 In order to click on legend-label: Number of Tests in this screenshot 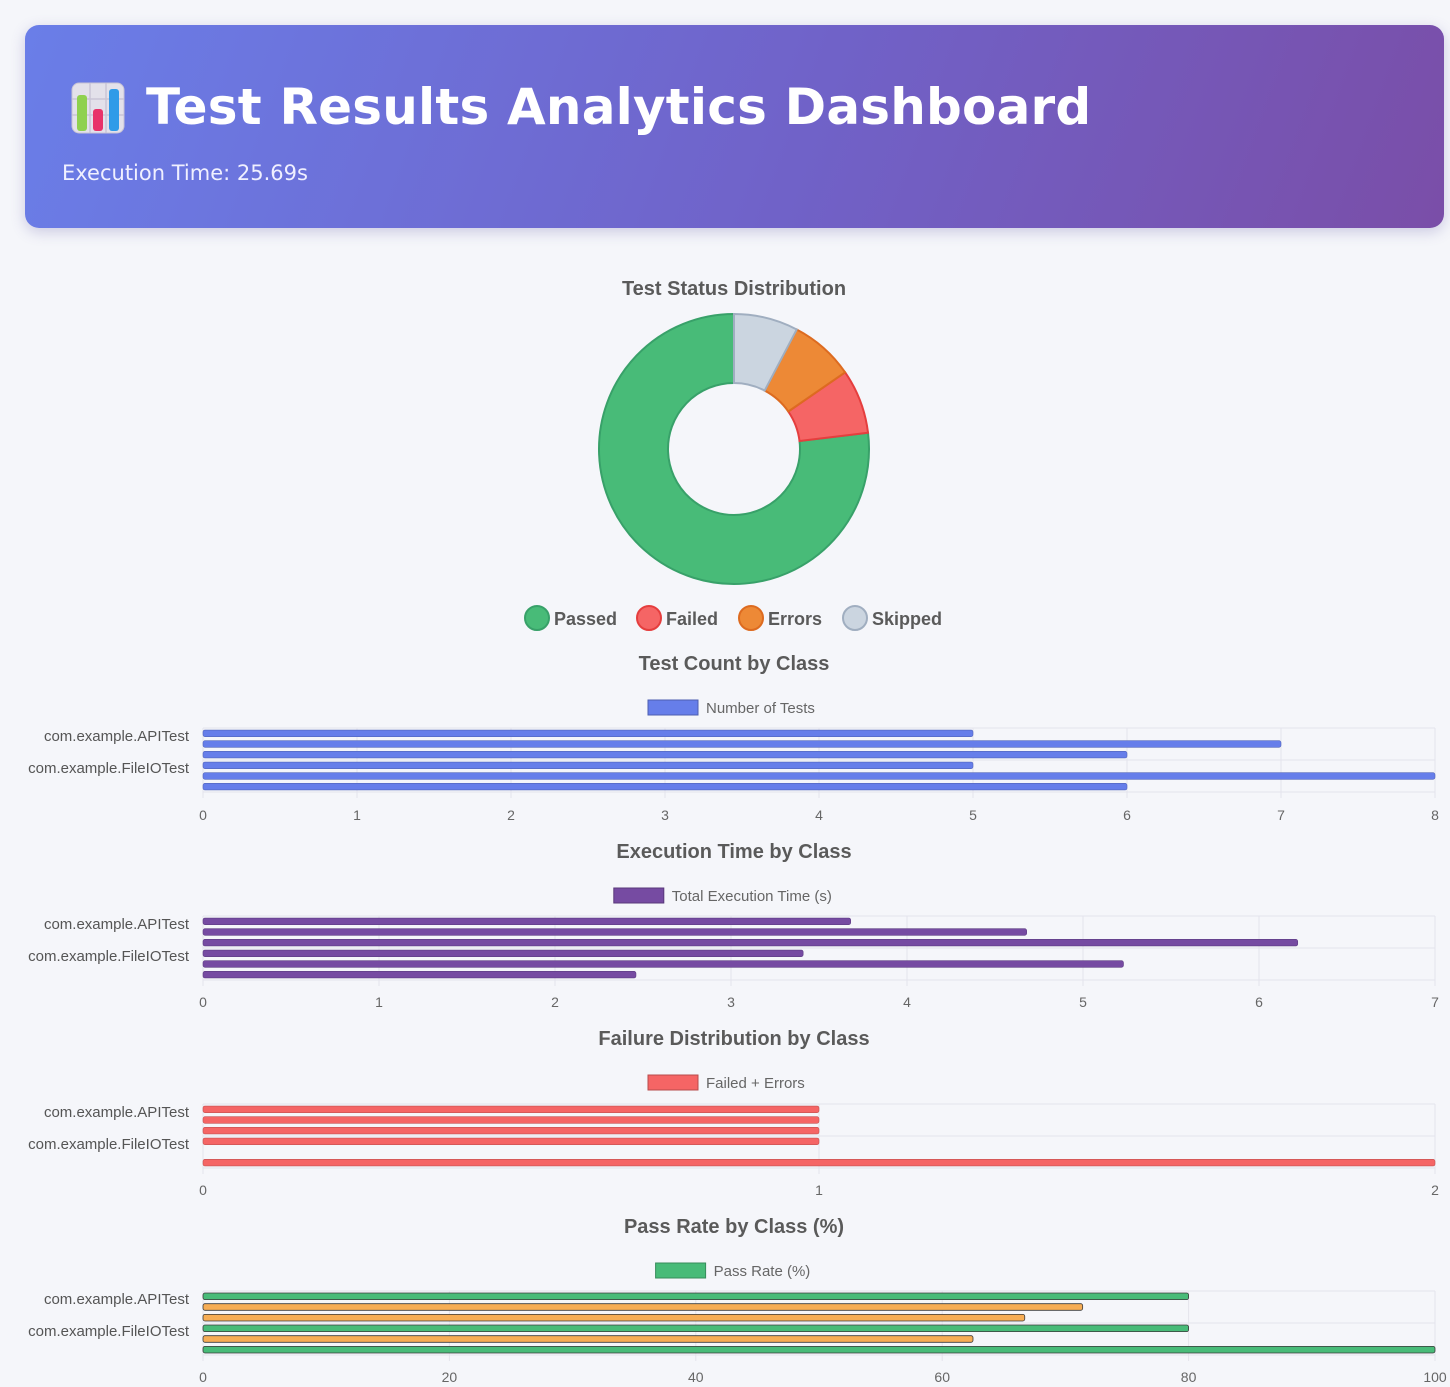, I will do `click(760, 708)`.